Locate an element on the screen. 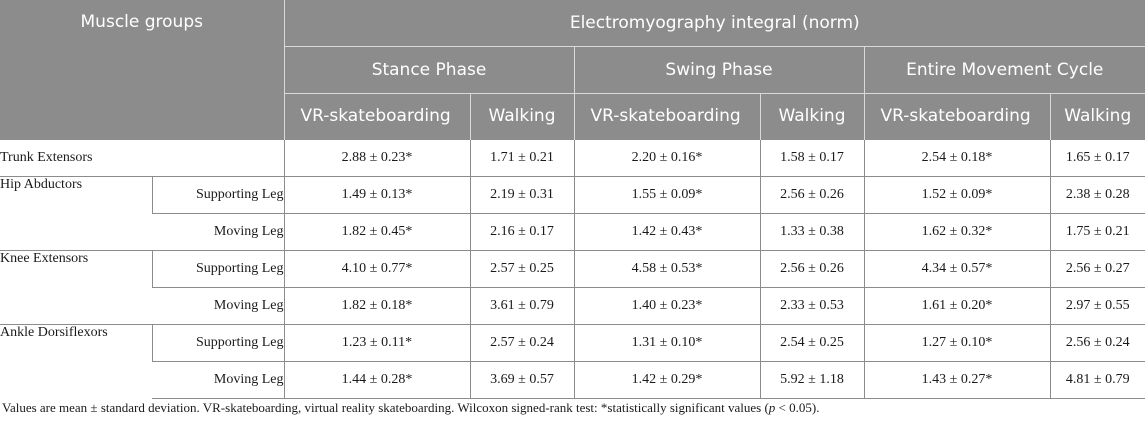 The image size is (1145, 425). value-cell: 1.71 ± 0.21 is located at coordinates (521, 157).